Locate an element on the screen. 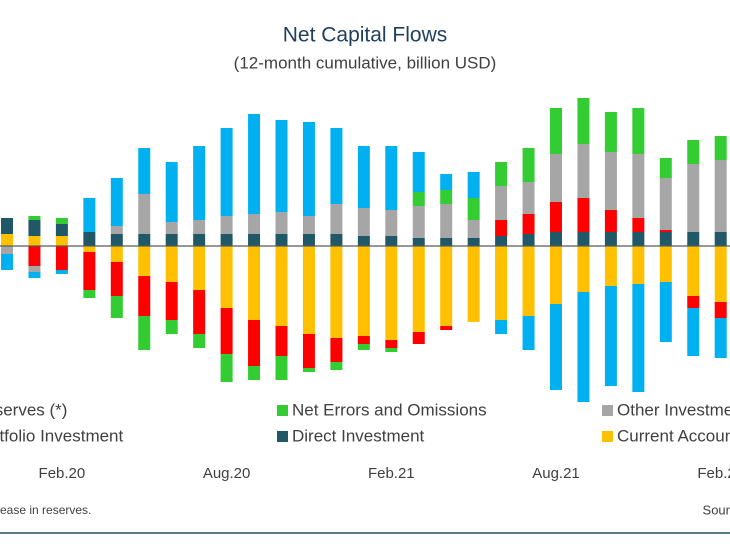 Image resolution: width=730 pixels, height=547 pixels. legend-label: Current Account is located at coordinates (673, 435).